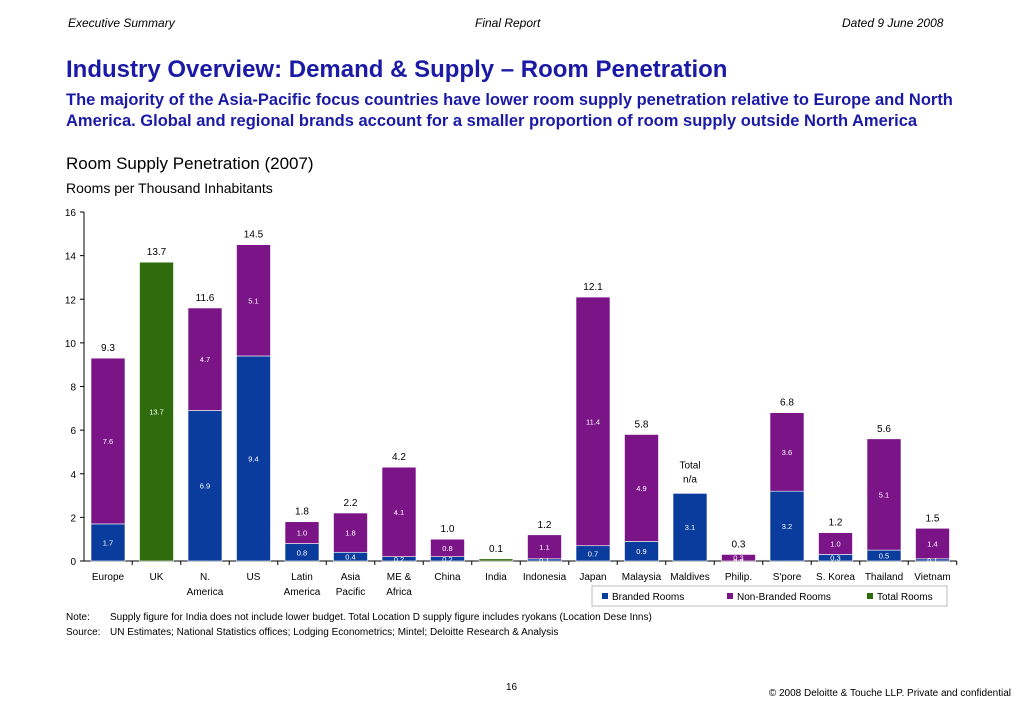 The width and height of the screenshot is (1023, 708). What do you see at coordinates (71, 213) in the screenshot?
I see `y-tick-label: 16` at bounding box center [71, 213].